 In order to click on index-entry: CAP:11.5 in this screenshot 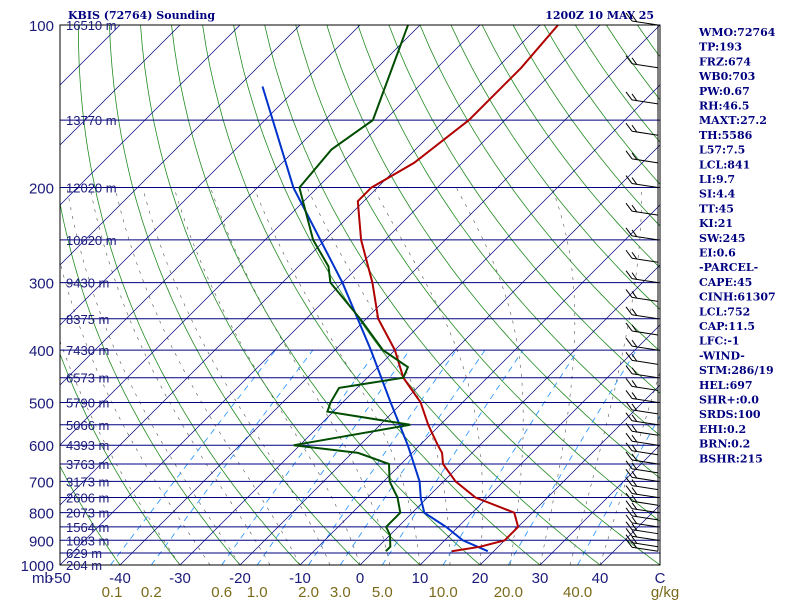, I will do `click(727, 326)`.